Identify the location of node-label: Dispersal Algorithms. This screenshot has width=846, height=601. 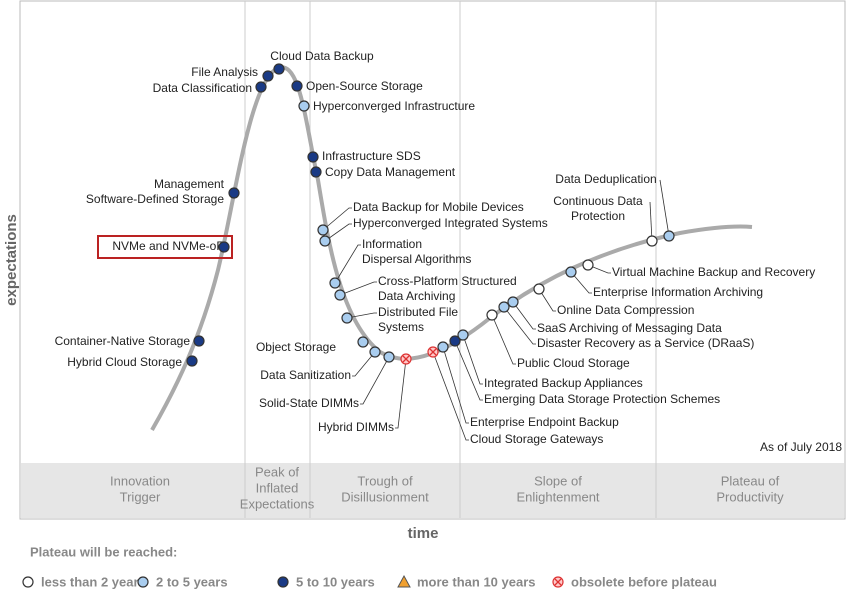
(416, 259).